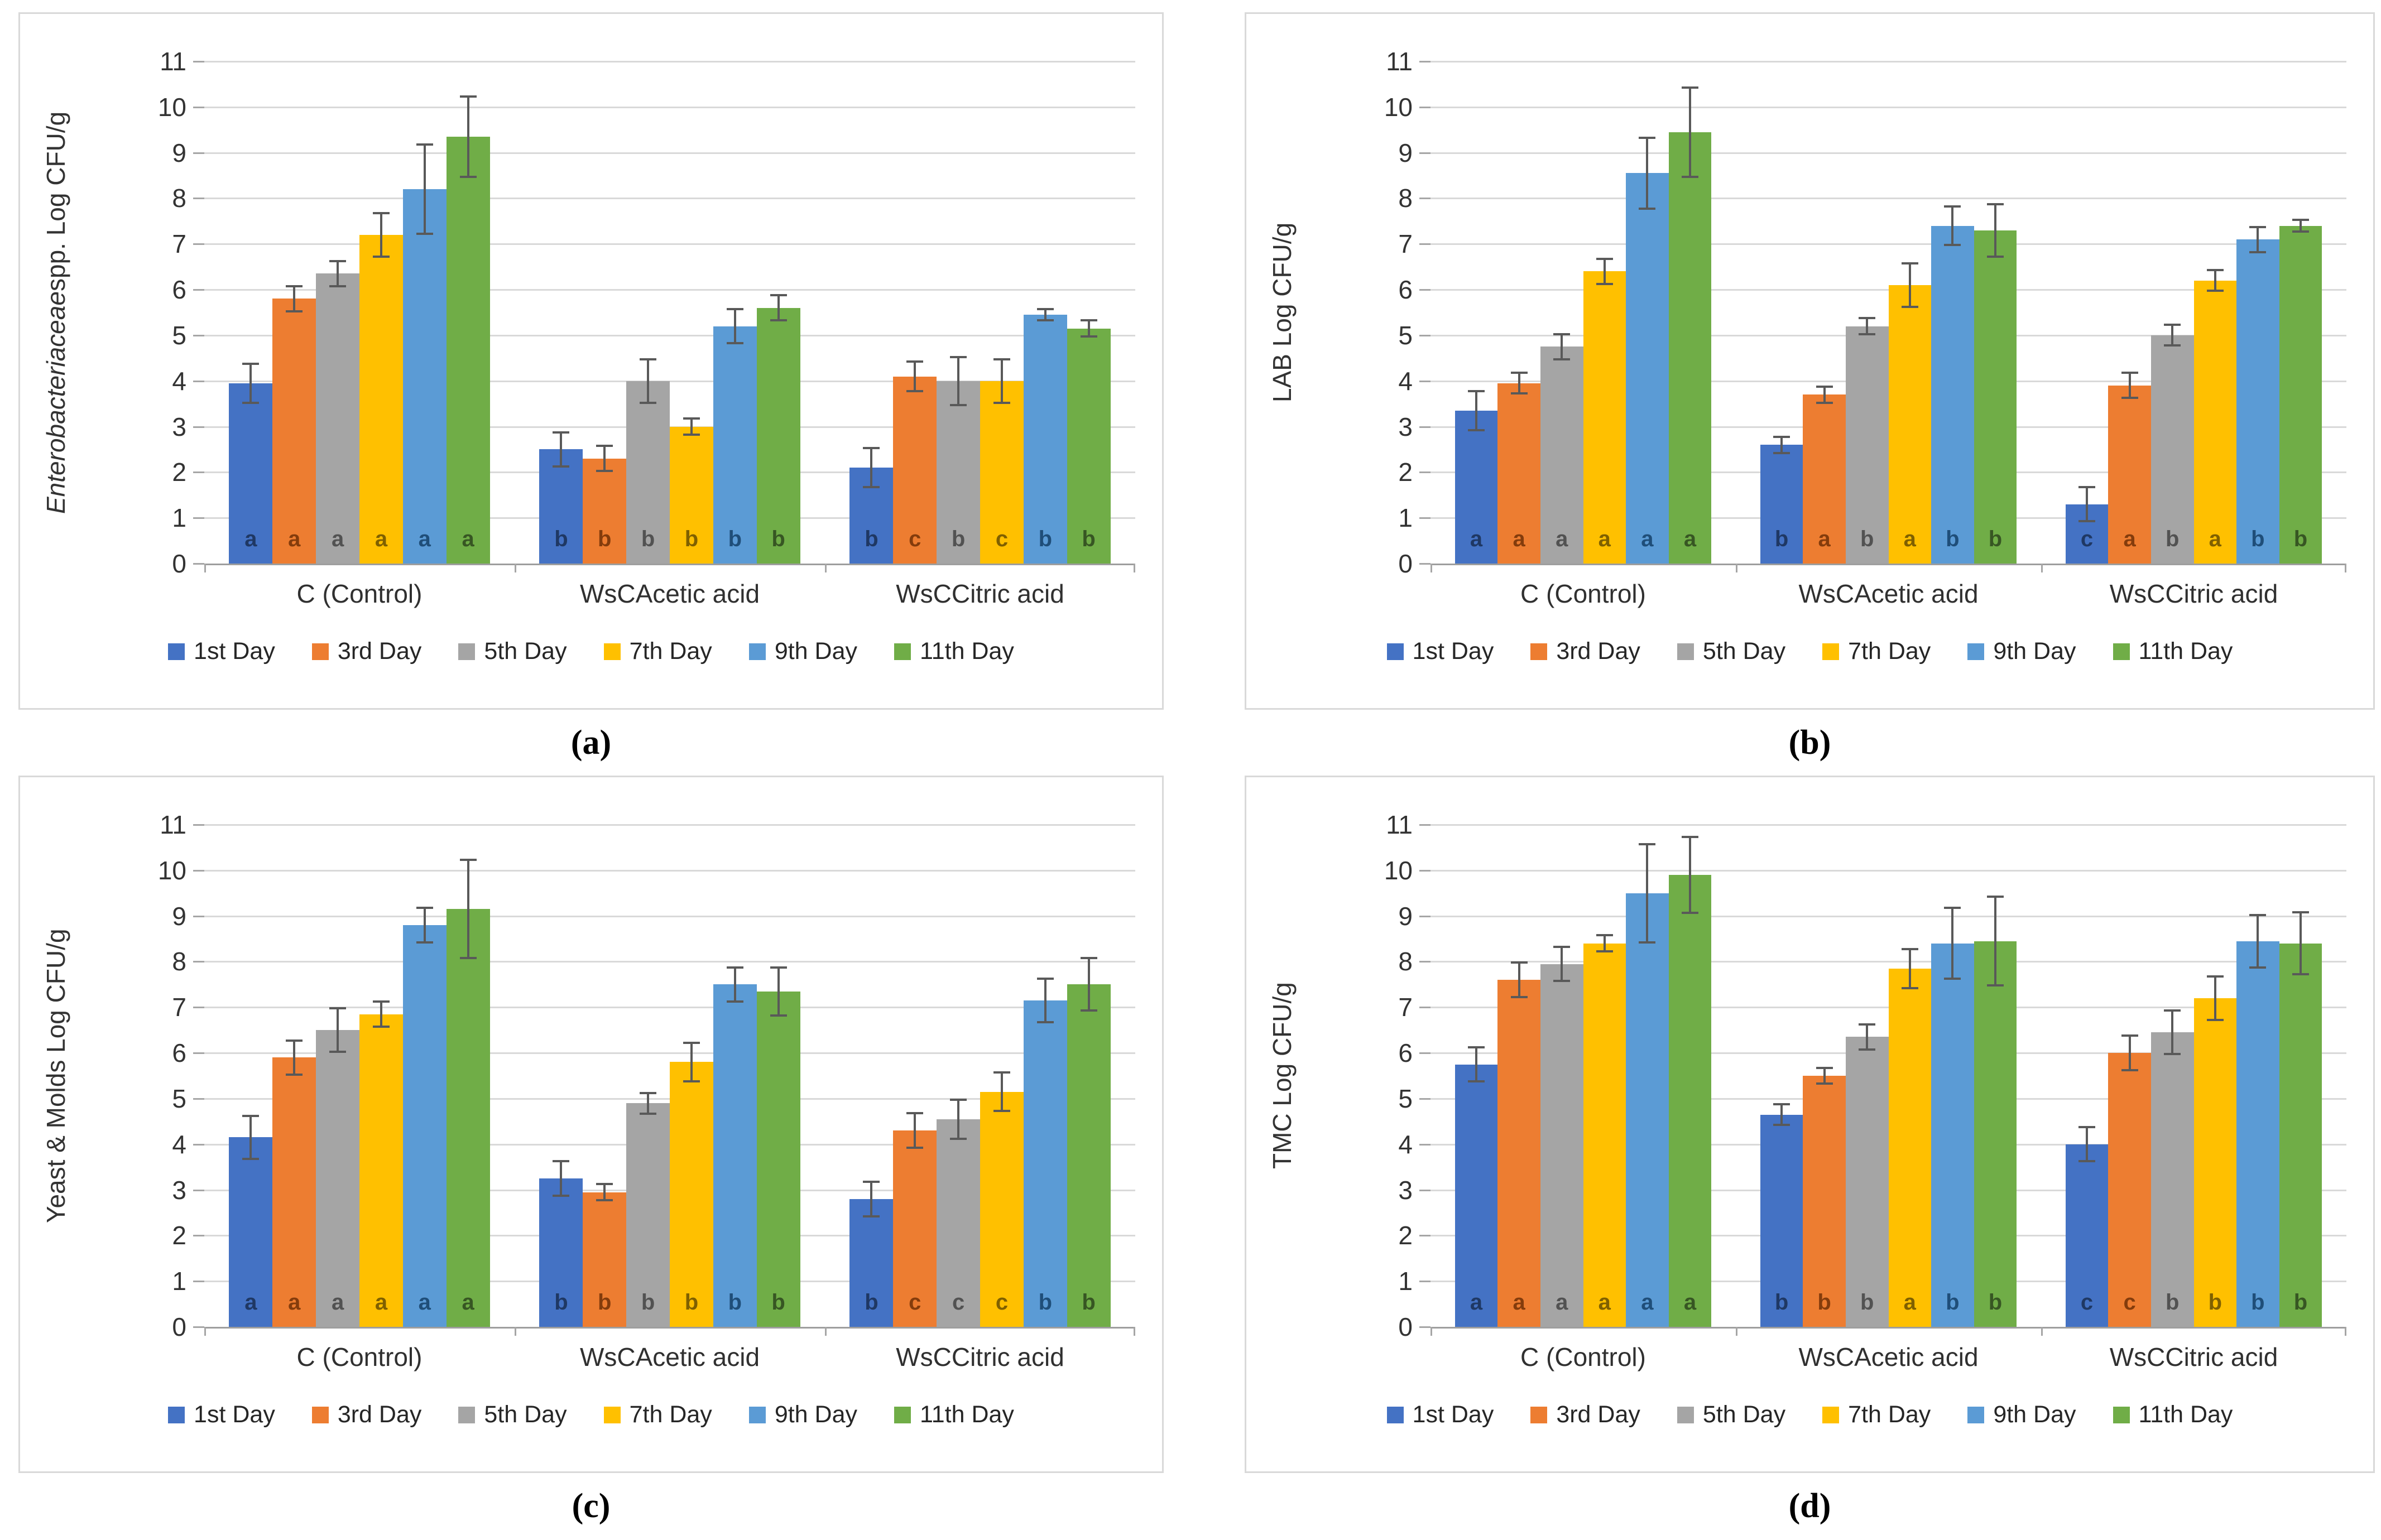  What do you see at coordinates (670, 1414) in the screenshot?
I see `legend-label: 7th Day` at bounding box center [670, 1414].